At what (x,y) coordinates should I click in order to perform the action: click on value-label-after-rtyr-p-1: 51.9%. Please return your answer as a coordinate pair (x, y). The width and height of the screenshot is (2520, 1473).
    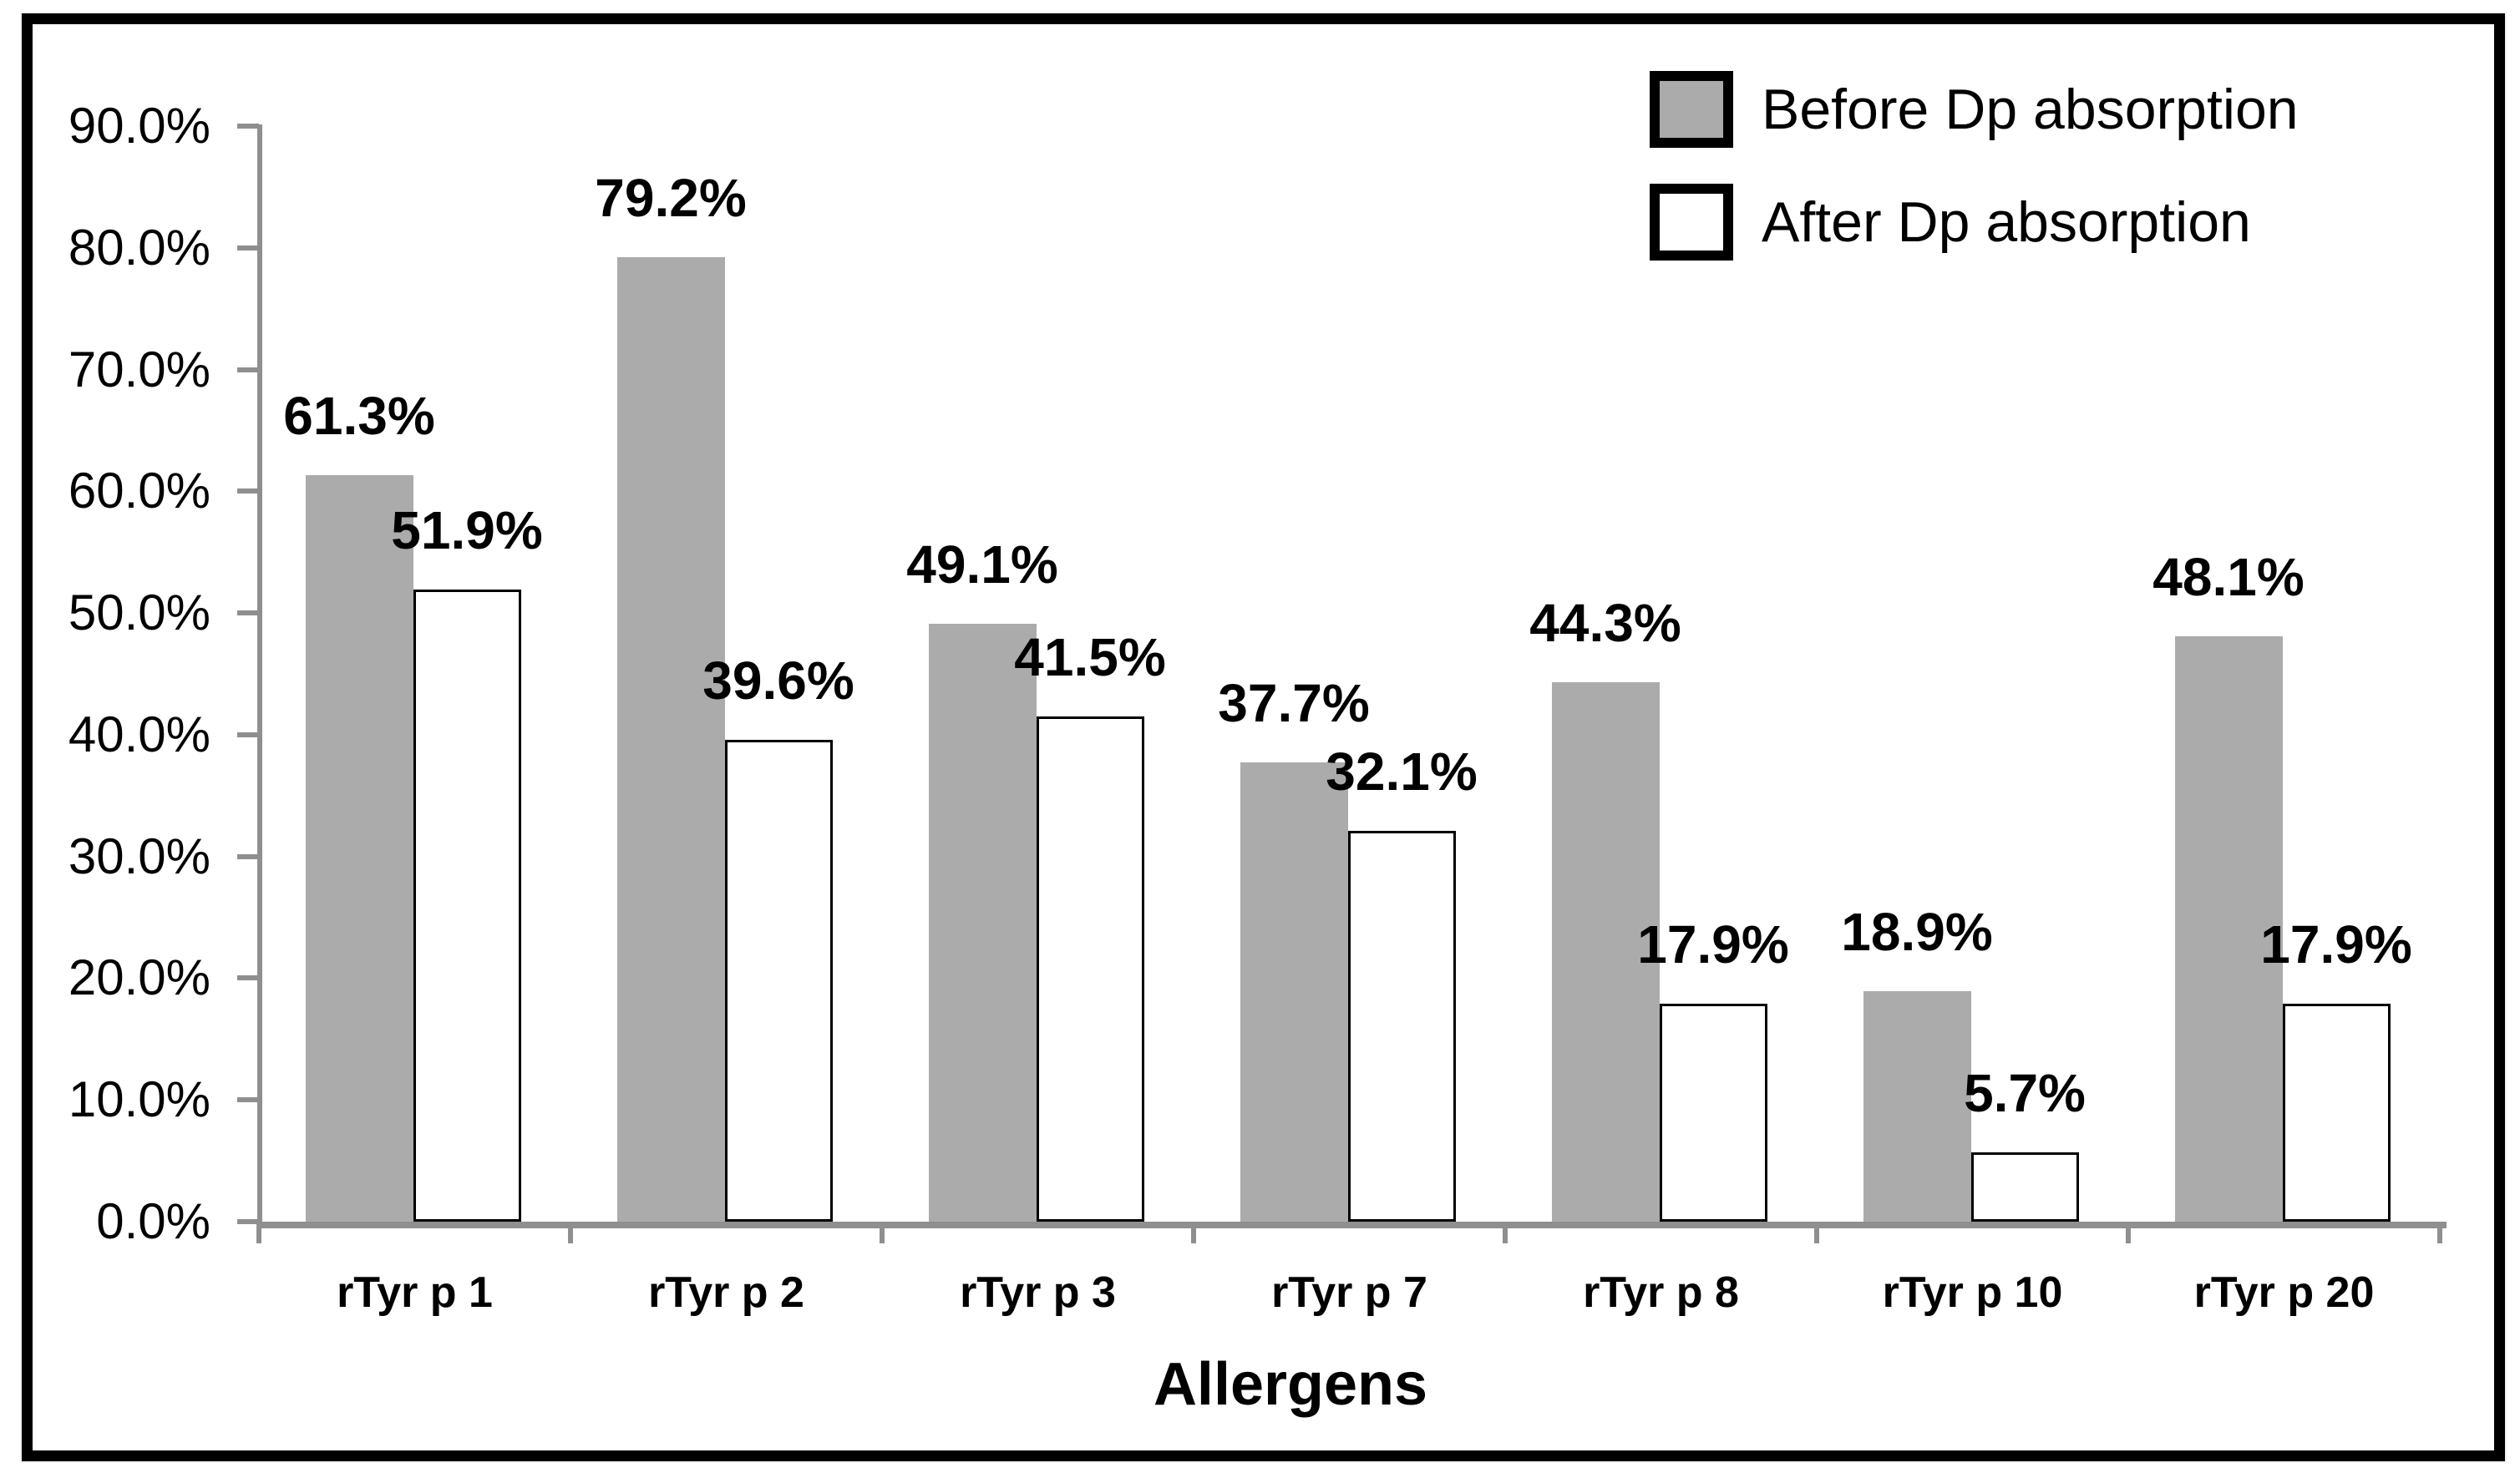
    Looking at the image, I should click on (467, 530).